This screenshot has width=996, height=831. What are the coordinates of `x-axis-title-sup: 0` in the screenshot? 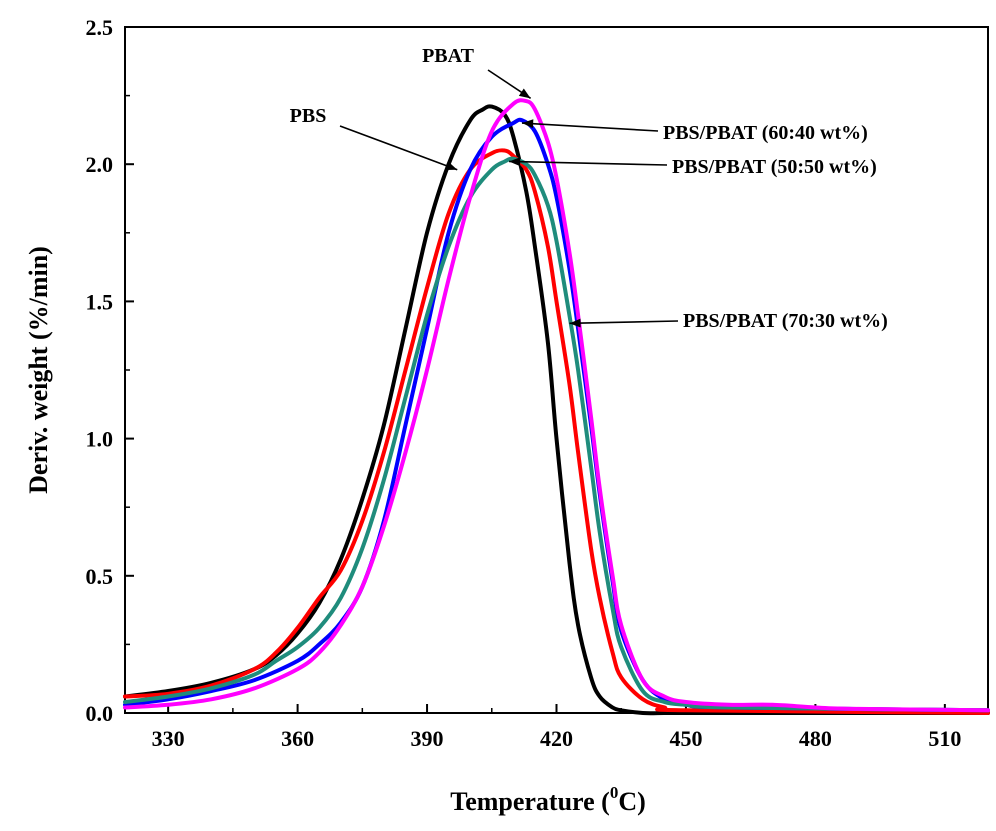 It's located at (614, 792).